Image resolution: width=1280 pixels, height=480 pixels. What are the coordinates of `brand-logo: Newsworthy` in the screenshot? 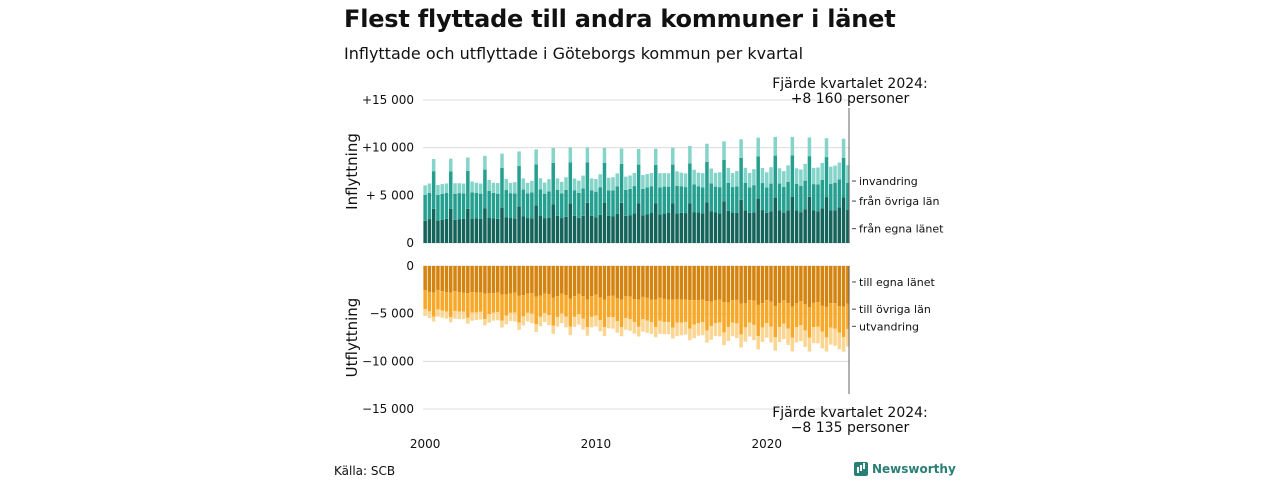 It's located at (905, 469).